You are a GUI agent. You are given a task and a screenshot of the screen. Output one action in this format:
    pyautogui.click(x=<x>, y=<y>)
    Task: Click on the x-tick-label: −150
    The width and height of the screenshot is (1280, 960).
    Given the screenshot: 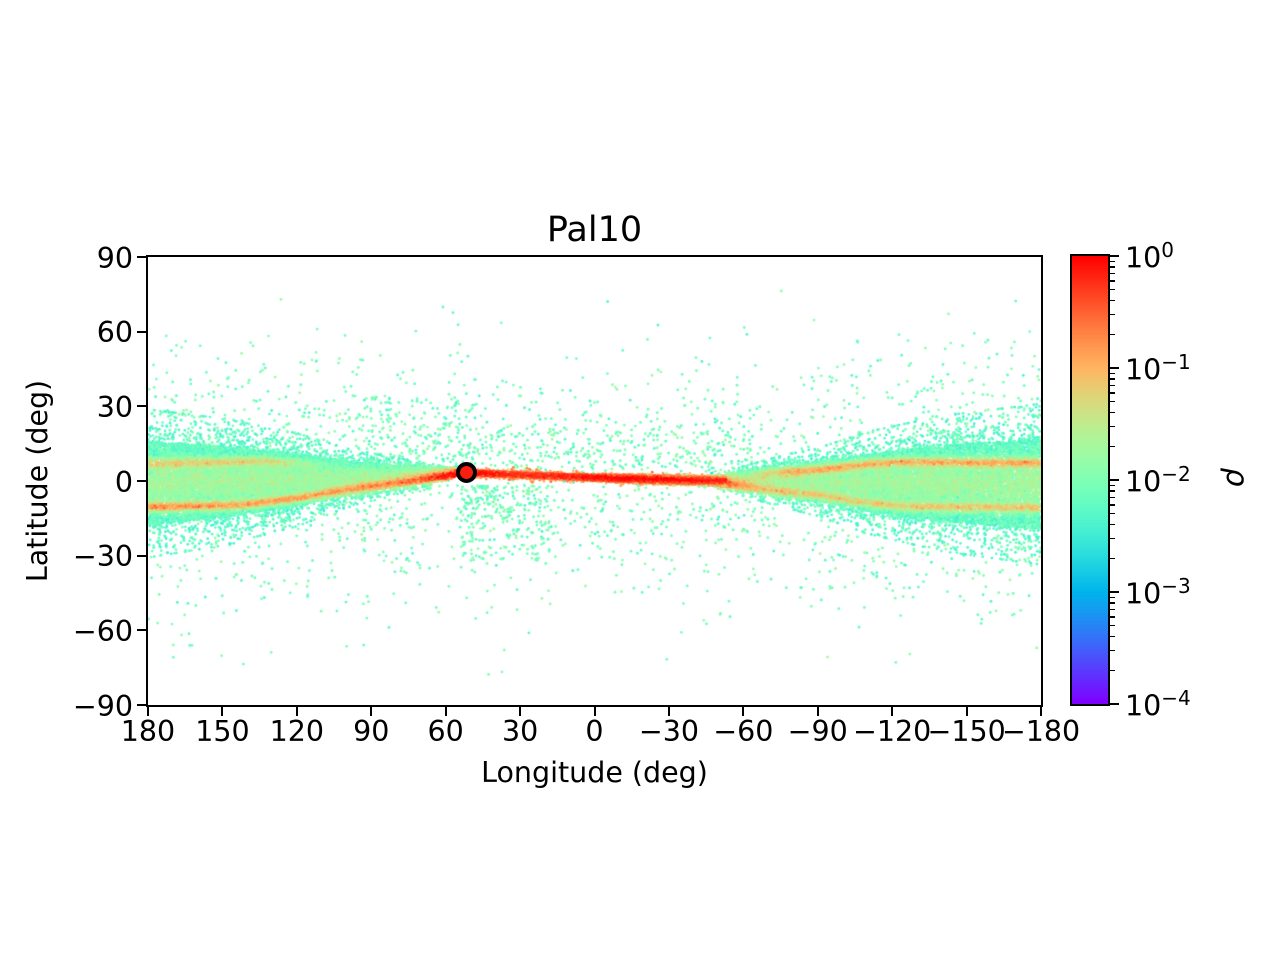 What is the action you would take?
    pyautogui.click(x=966, y=731)
    